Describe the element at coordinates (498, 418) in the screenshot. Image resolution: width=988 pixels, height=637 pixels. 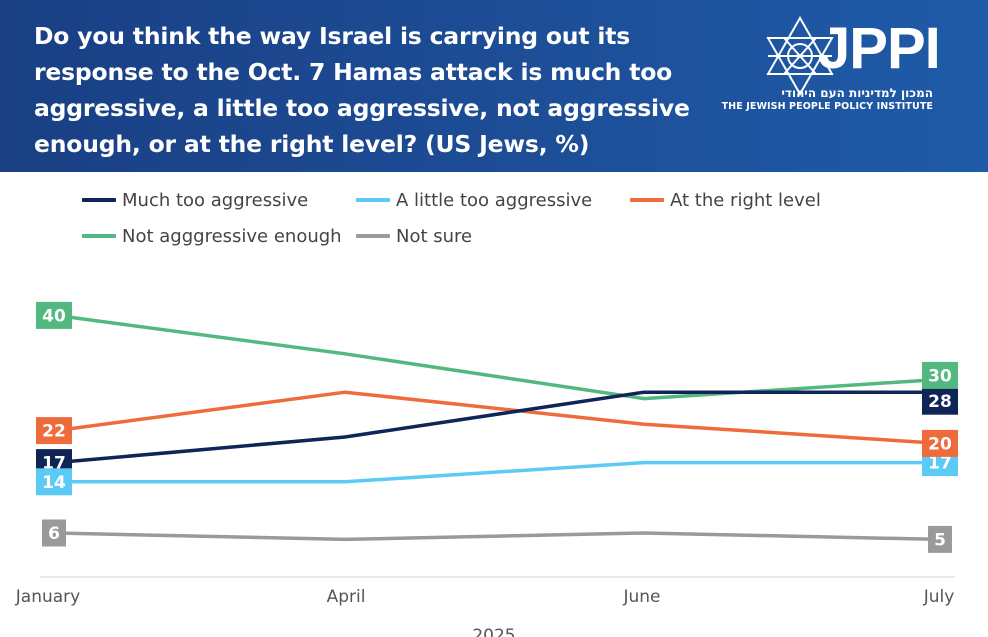
I see `series-line-at-the-right-level` at that location.